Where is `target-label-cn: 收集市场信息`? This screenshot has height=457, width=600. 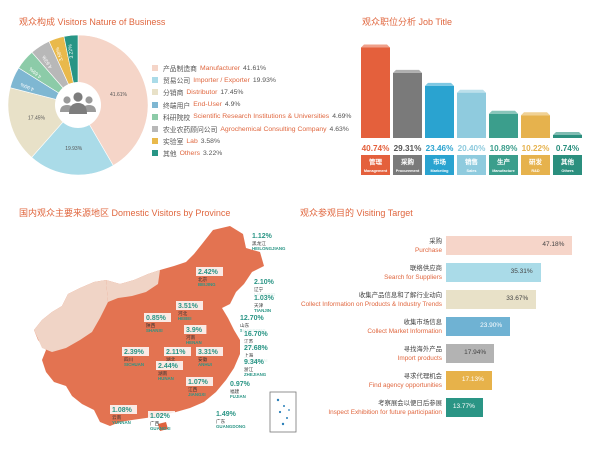
target-label-cn: 收集市场信息 is located at coordinates (422, 322).